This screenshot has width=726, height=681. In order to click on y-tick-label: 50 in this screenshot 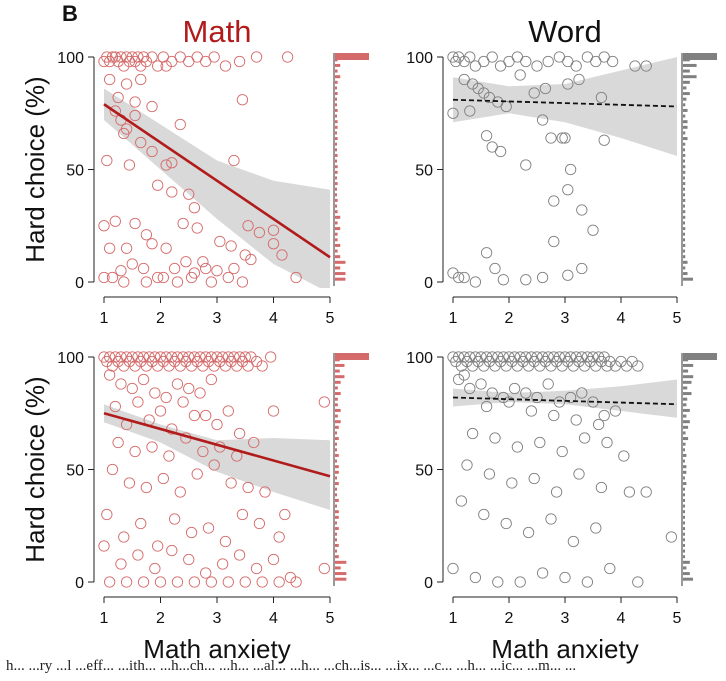, I will do `click(75, 171)`.